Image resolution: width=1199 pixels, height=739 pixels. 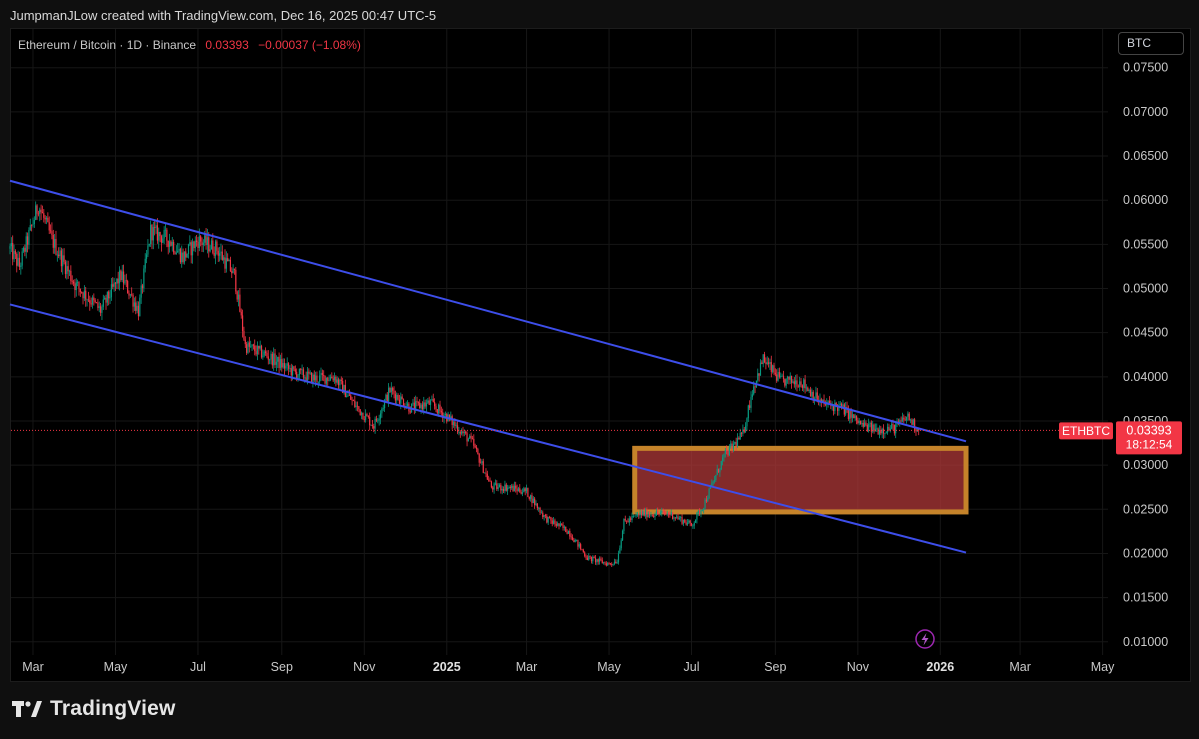 What do you see at coordinates (925, 639) in the screenshot?
I see `lightning-event-icon` at bounding box center [925, 639].